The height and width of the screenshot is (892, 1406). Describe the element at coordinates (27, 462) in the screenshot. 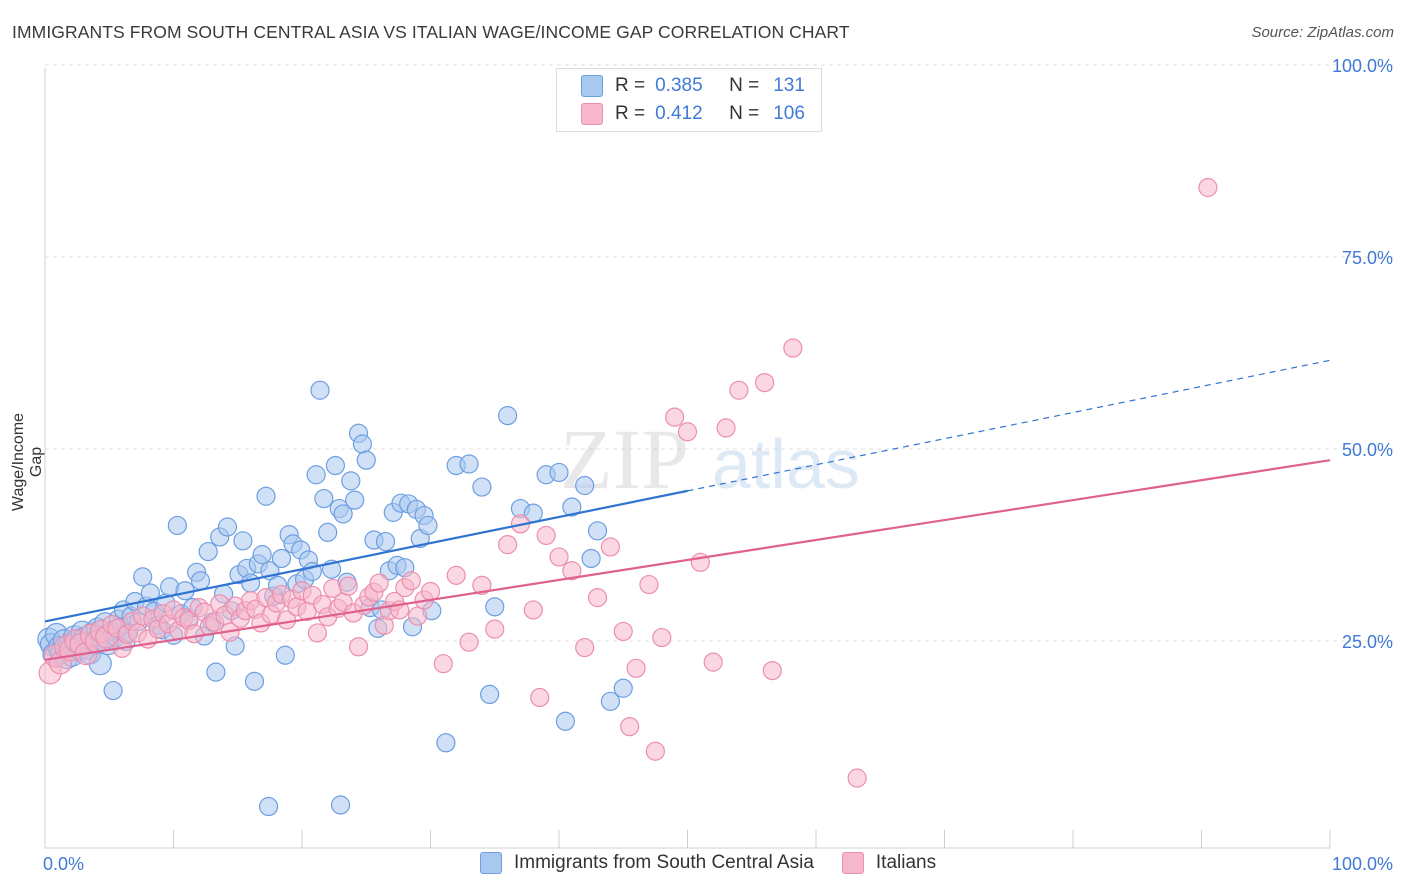

I see `y-axis-label: Wage/Income Gap` at that location.